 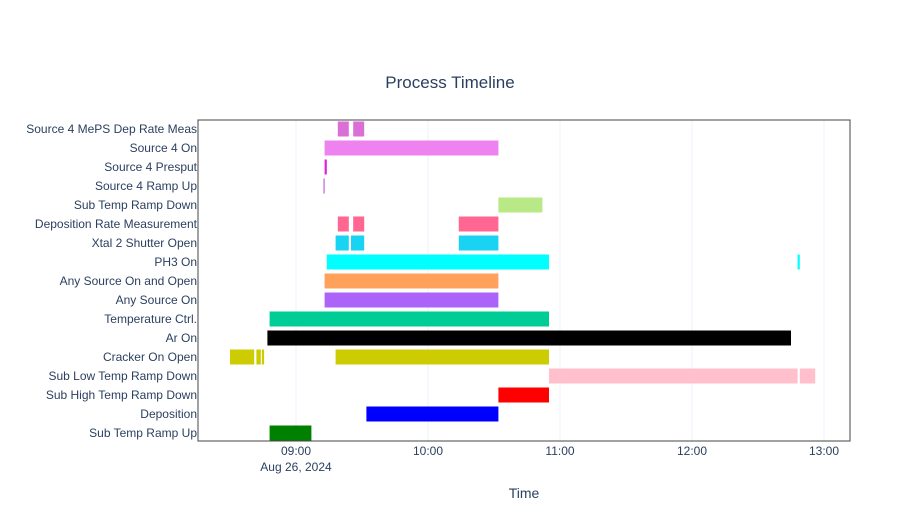 I want to click on x-axis-title: Time, so click(x=524, y=493).